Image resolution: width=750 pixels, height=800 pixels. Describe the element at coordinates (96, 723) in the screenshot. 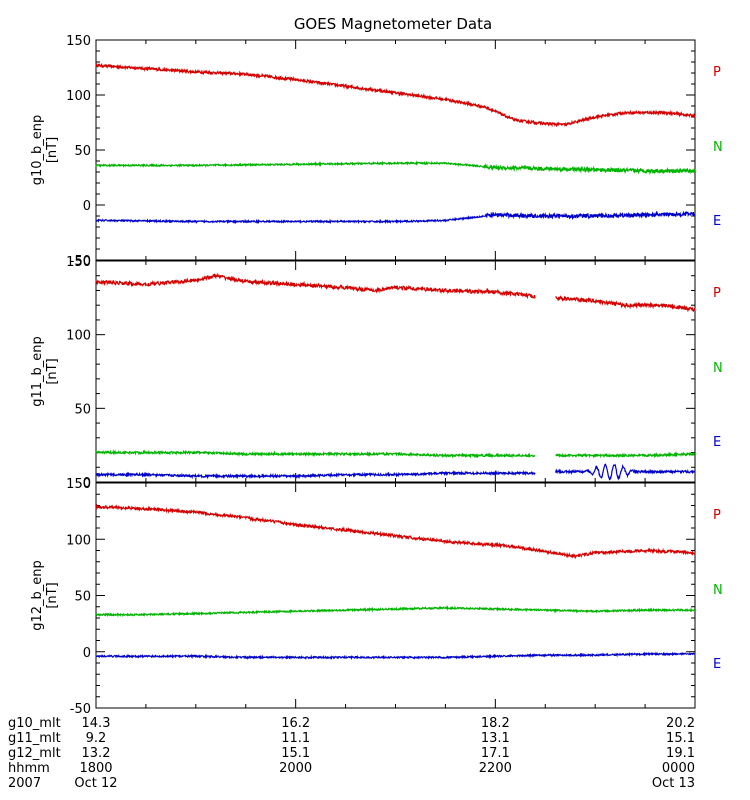

I see `xaxis-row-value: 14.3` at that location.